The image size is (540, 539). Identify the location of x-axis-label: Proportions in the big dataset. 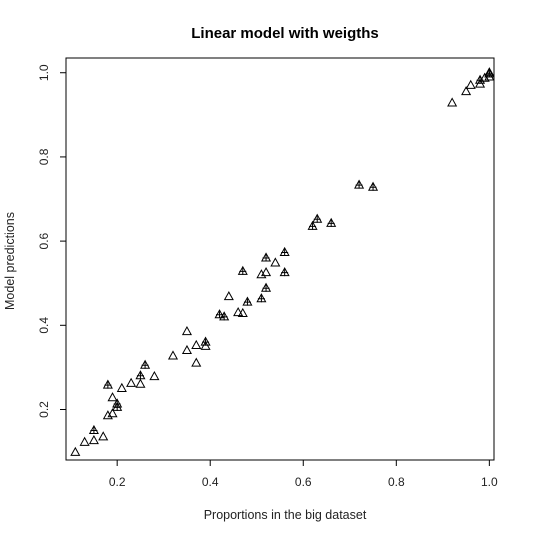
(285, 515).